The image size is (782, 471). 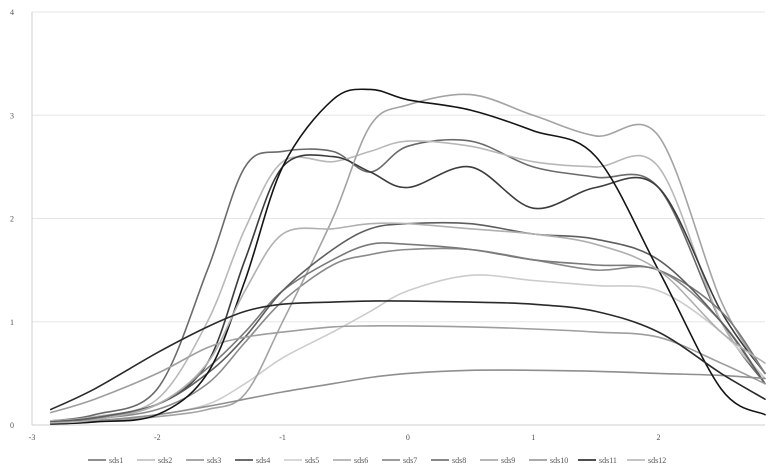 What do you see at coordinates (312, 460) in the screenshot?
I see `legend-label-sds5: sds5` at bounding box center [312, 460].